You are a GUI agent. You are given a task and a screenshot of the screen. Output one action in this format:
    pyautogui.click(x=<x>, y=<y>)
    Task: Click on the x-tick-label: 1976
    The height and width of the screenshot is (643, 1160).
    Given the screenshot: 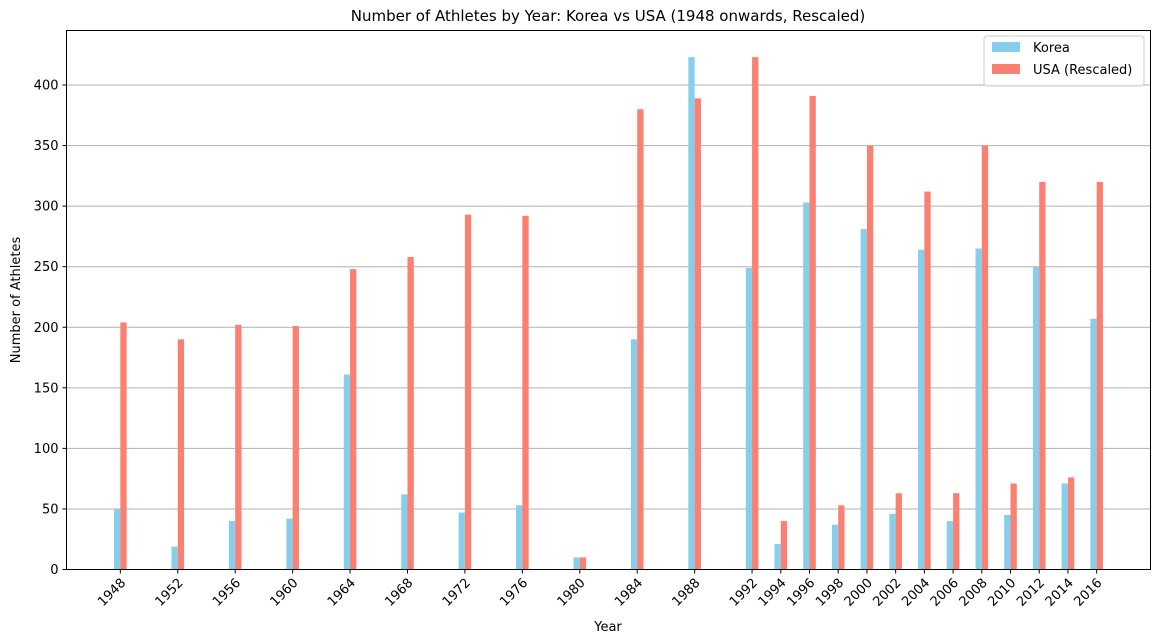 What is the action you would take?
    pyautogui.click(x=514, y=593)
    